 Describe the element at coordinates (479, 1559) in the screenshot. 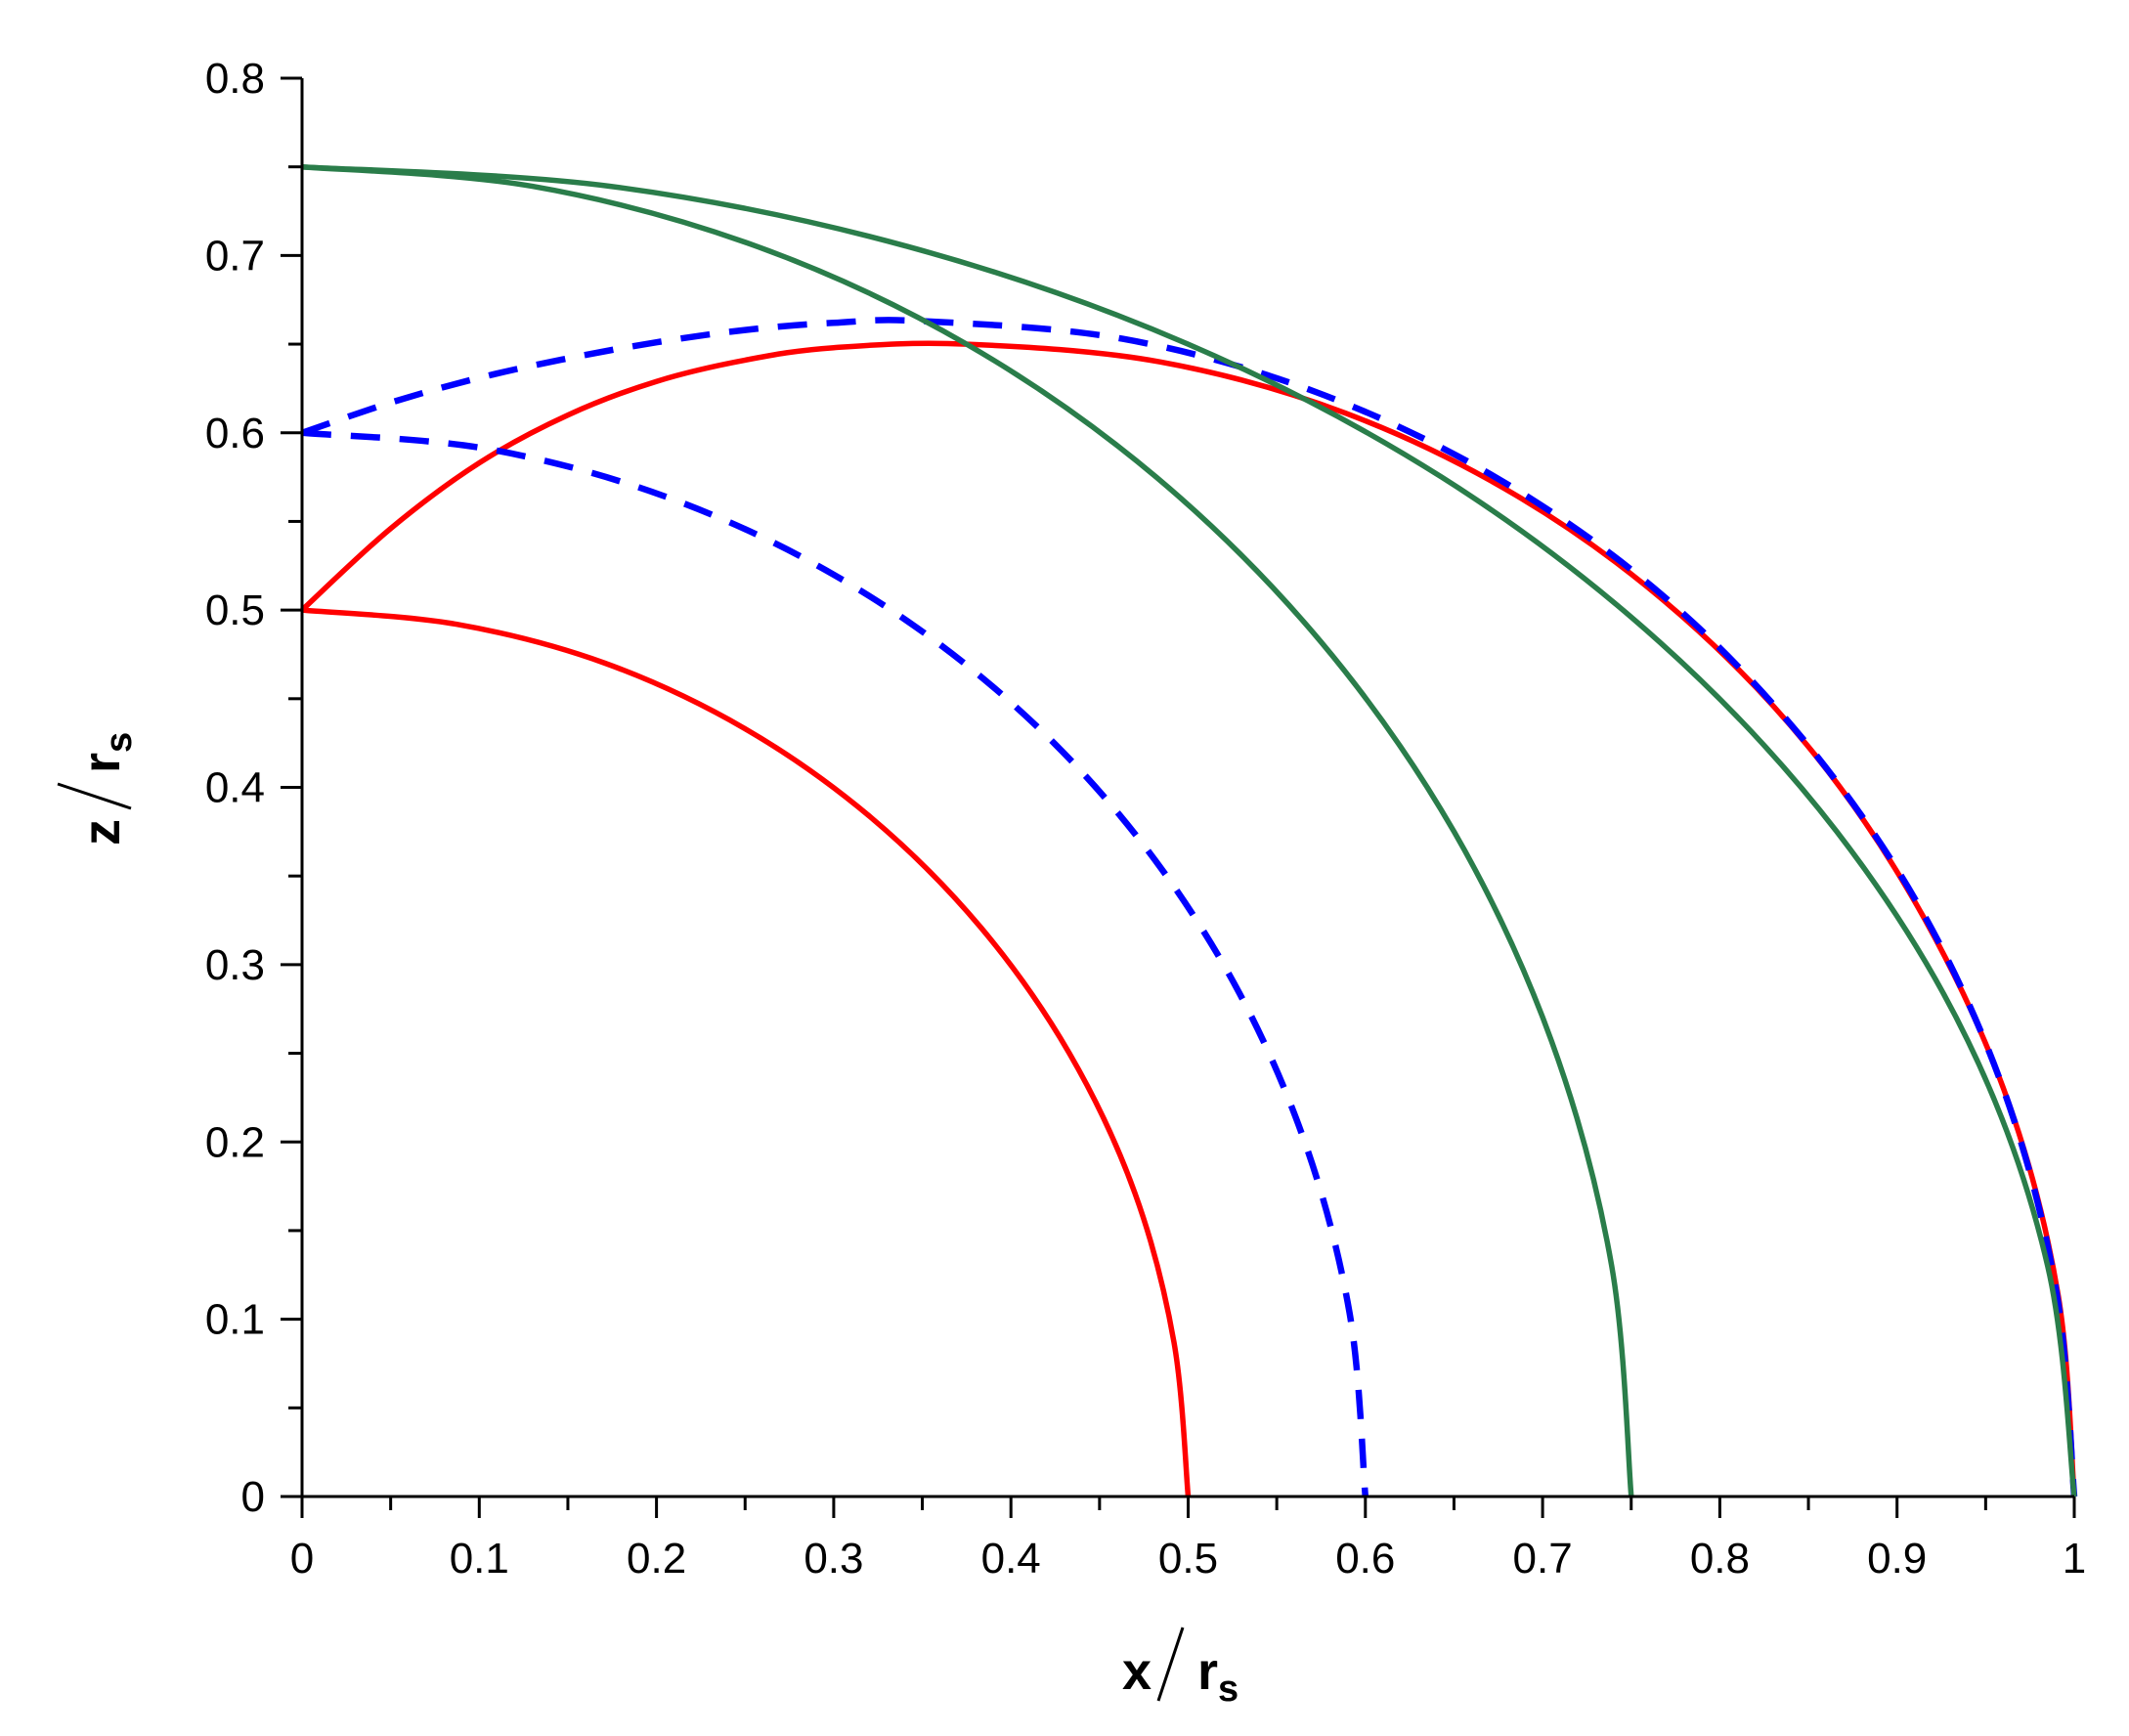

I see `x-tick-label: 0.1` at that location.